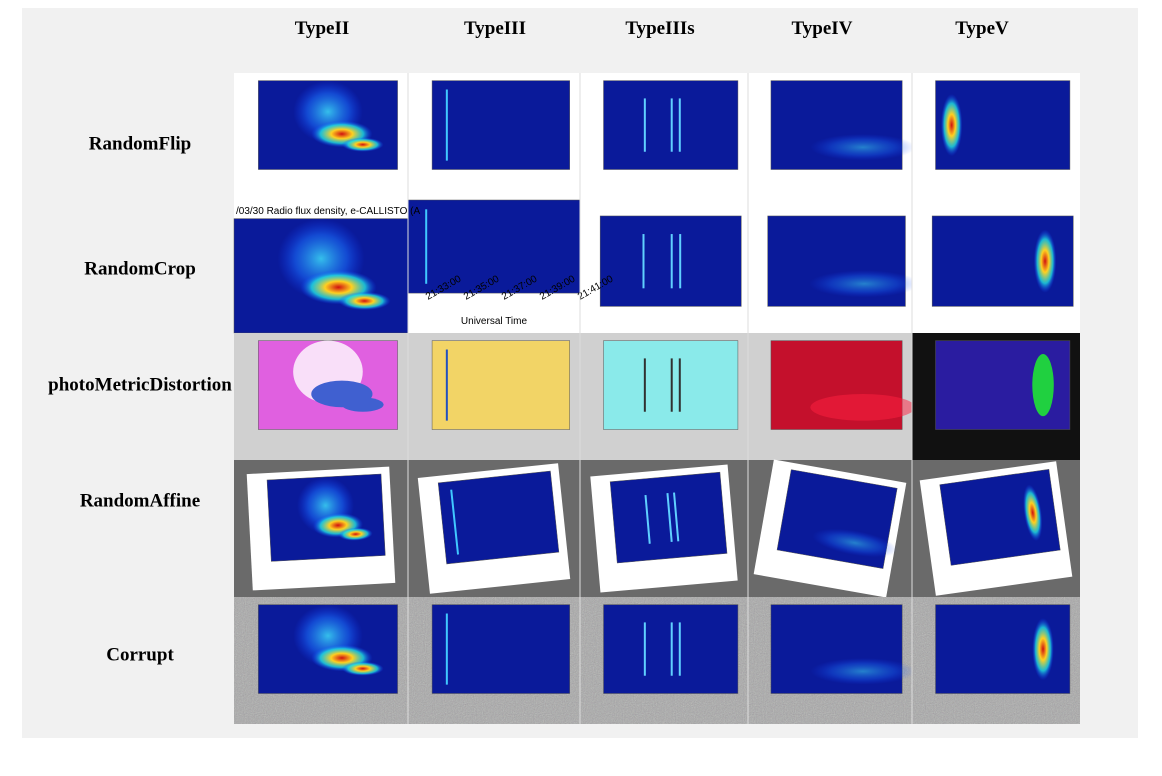 The width and height of the screenshot is (1162, 776). Describe the element at coordinates (140, 268) in the screenshot. I see `row-label: RandomCrop` at that location.